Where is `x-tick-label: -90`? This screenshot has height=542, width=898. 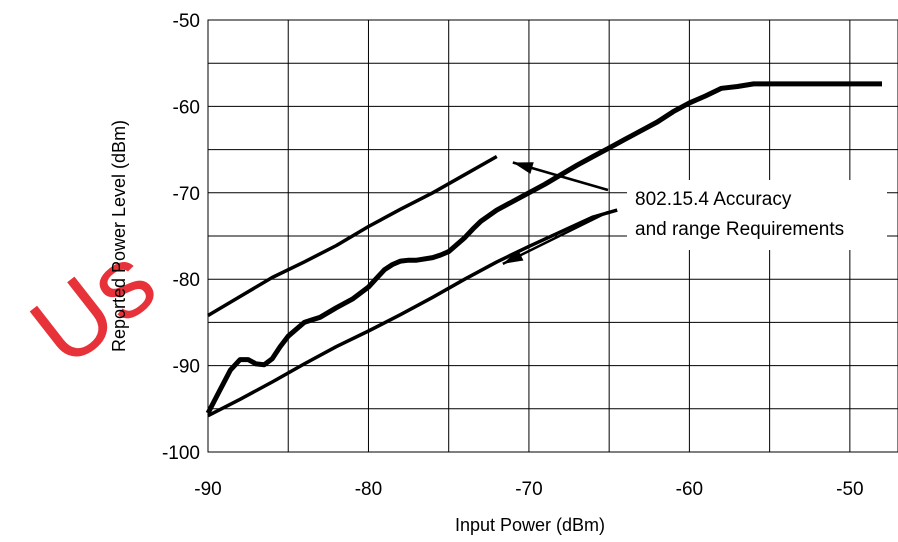
x-tick-label: -90 is located at coordinates (207, 489).